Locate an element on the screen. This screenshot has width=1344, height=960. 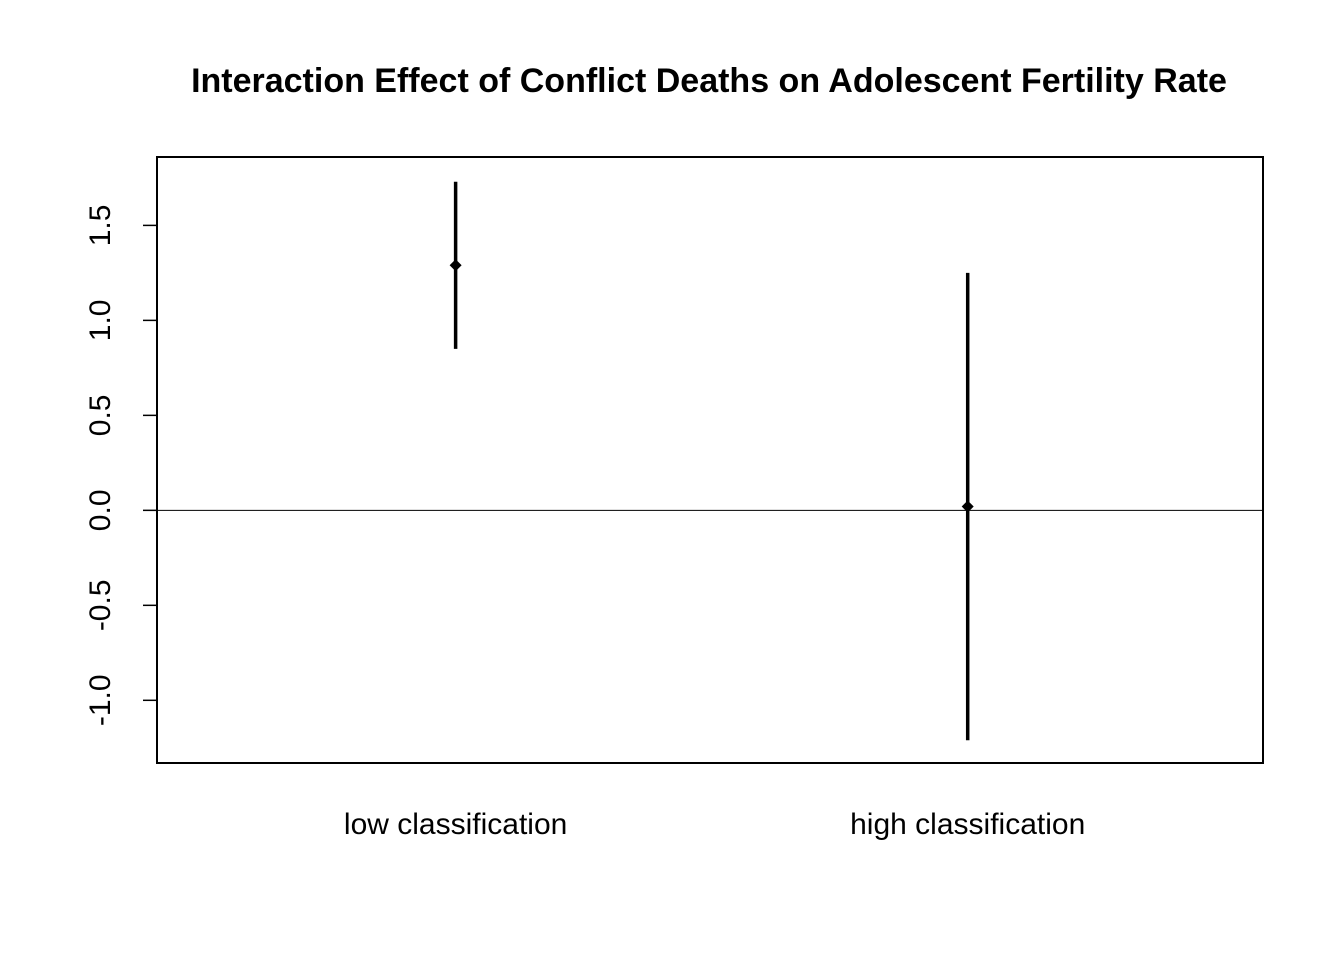
y-tick-label: 0.0 is located at coordinates (100, 510).